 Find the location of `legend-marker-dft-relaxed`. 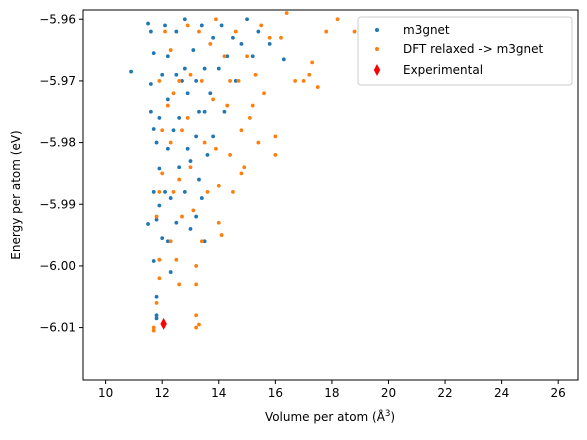

legend-marker-dft-relaxed is located at coordinates (377, 49).